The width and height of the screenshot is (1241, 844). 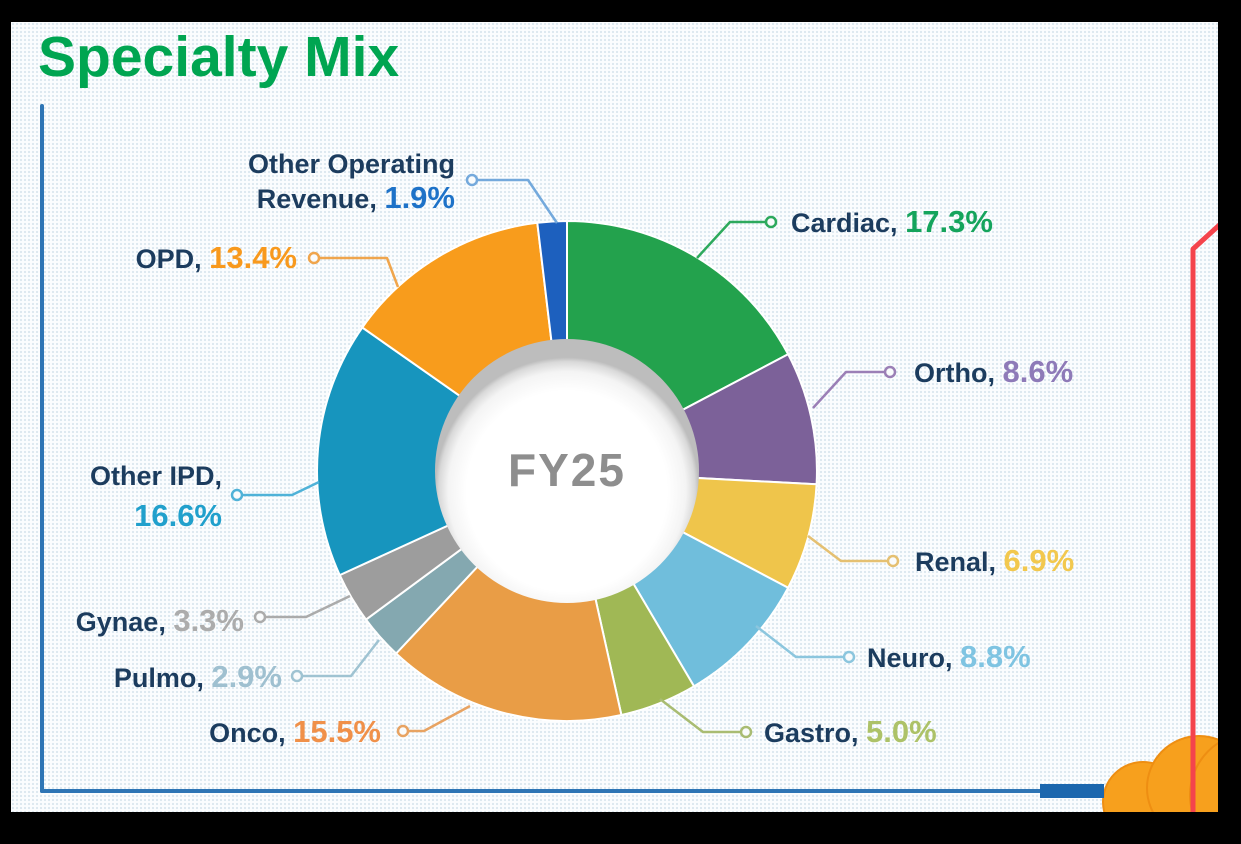 What do you see at coordinates (995, 656) in the screenshot?
I see `segment-value: 8.8%` at bounding box center [995, 656].